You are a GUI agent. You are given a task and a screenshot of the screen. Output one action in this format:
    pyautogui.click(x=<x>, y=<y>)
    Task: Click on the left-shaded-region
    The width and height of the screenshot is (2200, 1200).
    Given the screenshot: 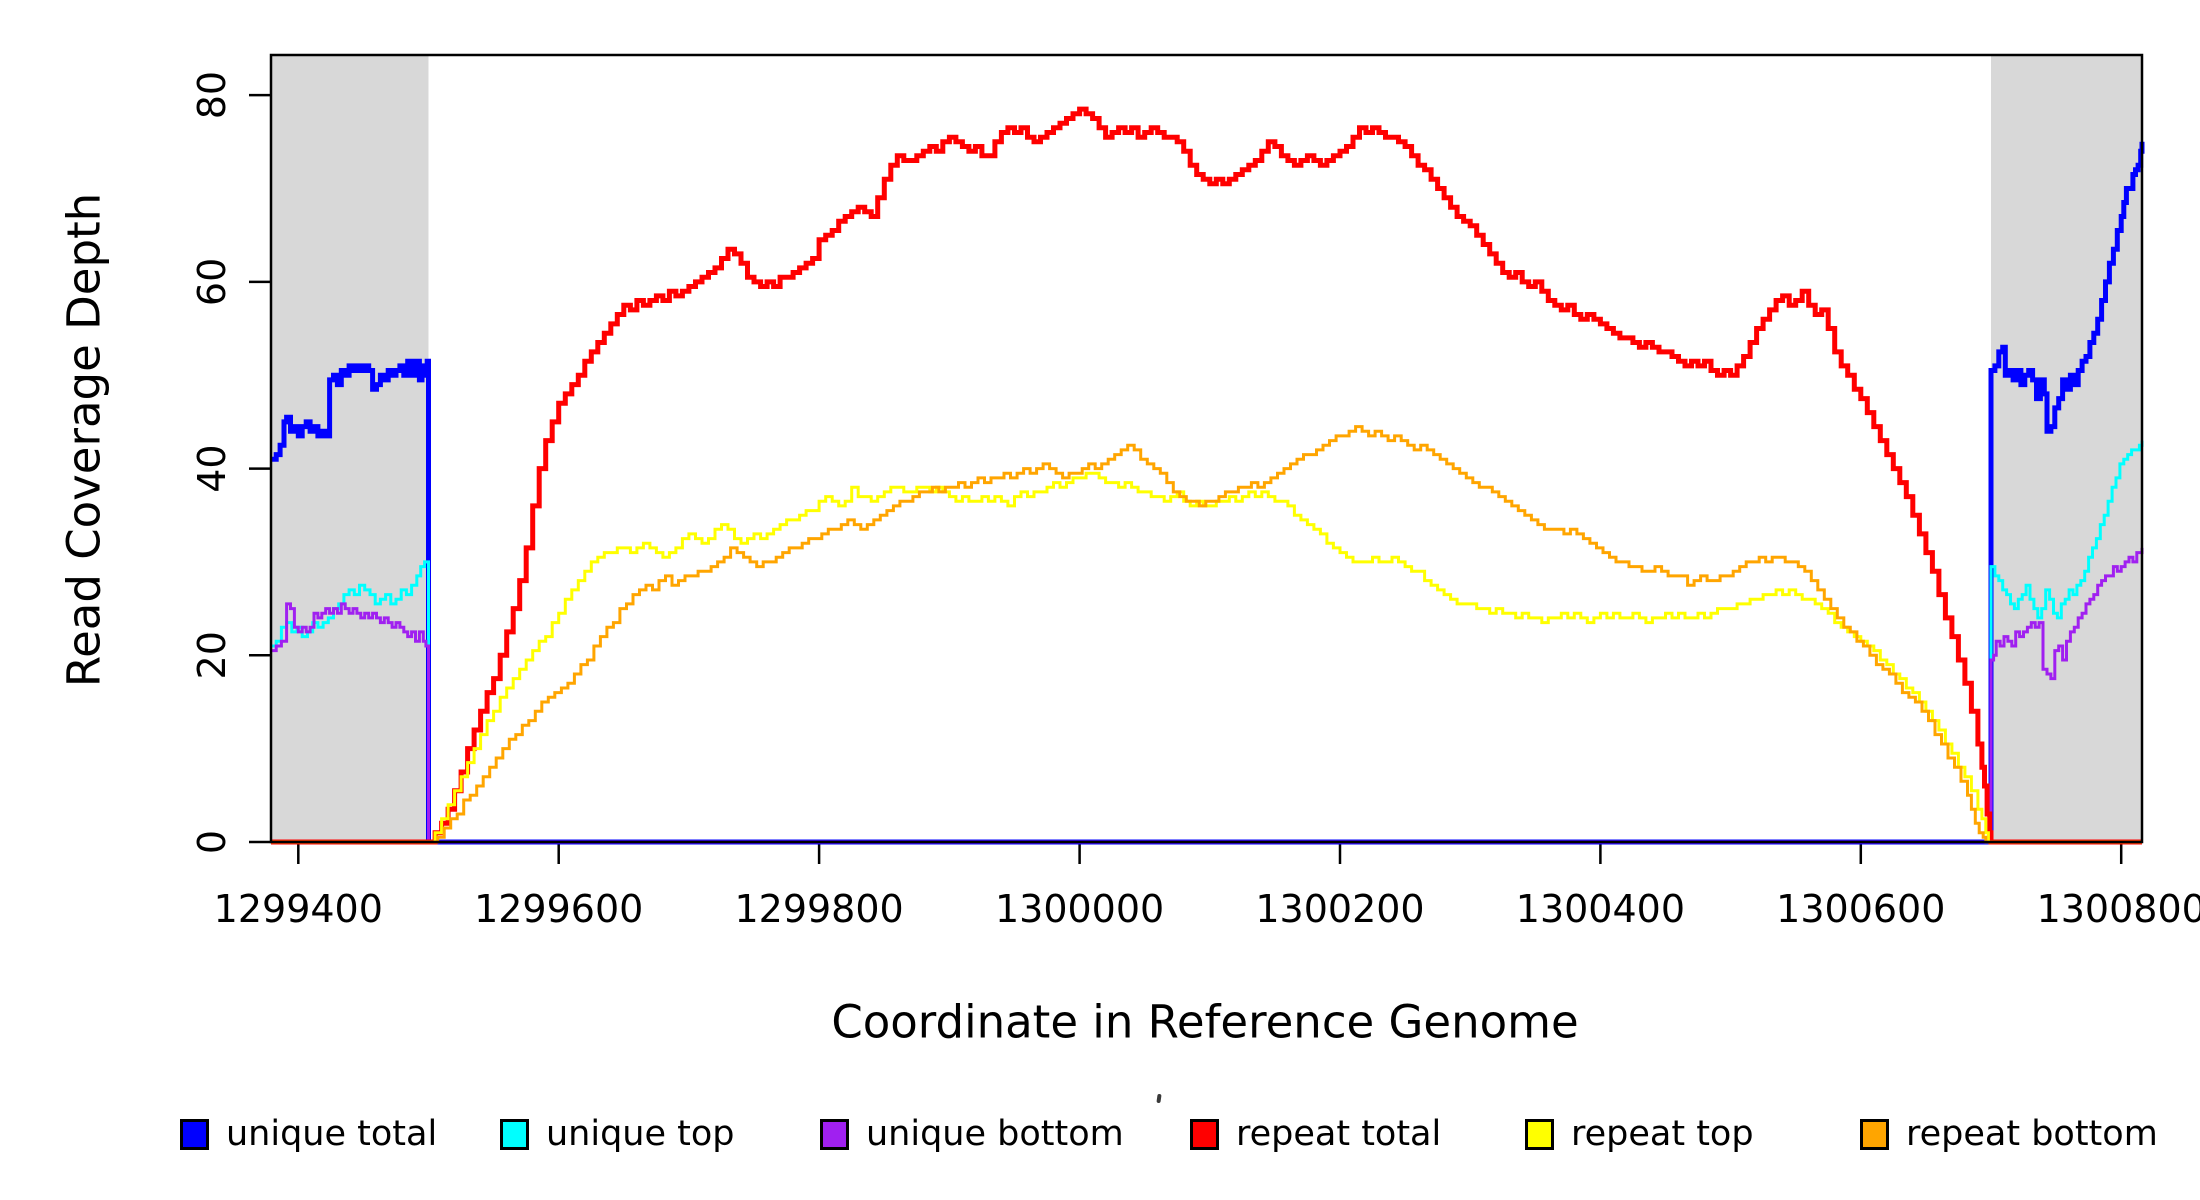 What is the action you would take?
    pyautogui.click(x=350, y=448)
    